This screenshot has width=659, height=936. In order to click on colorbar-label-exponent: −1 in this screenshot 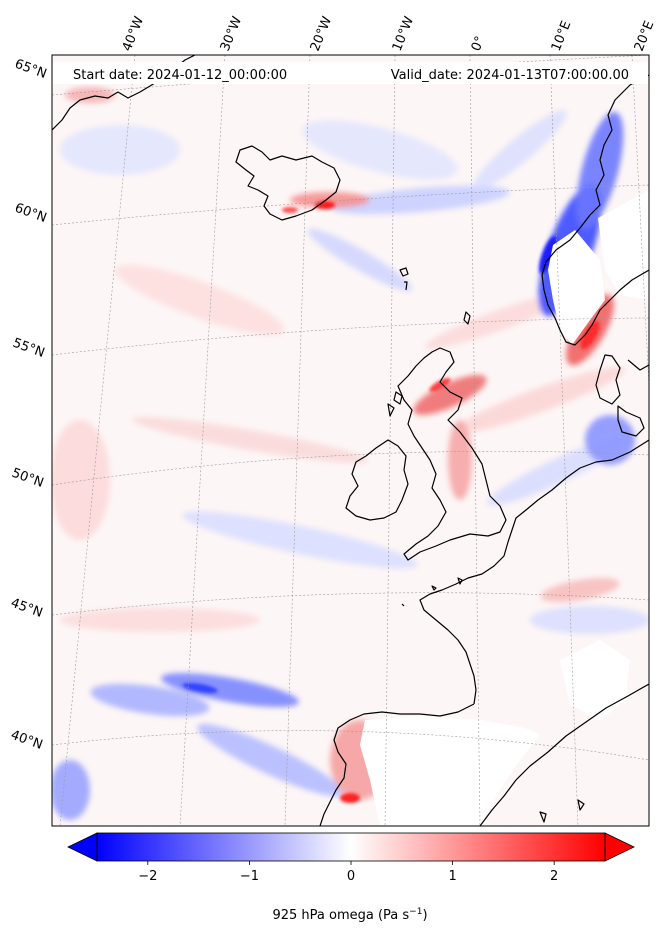, I will do `click(415, 912)`.